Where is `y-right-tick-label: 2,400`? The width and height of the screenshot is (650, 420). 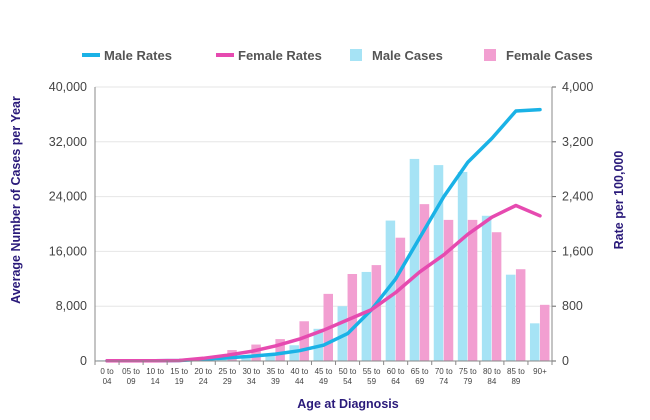 y-right-tick-label: 2,400 is located at coordinates (577, 197).